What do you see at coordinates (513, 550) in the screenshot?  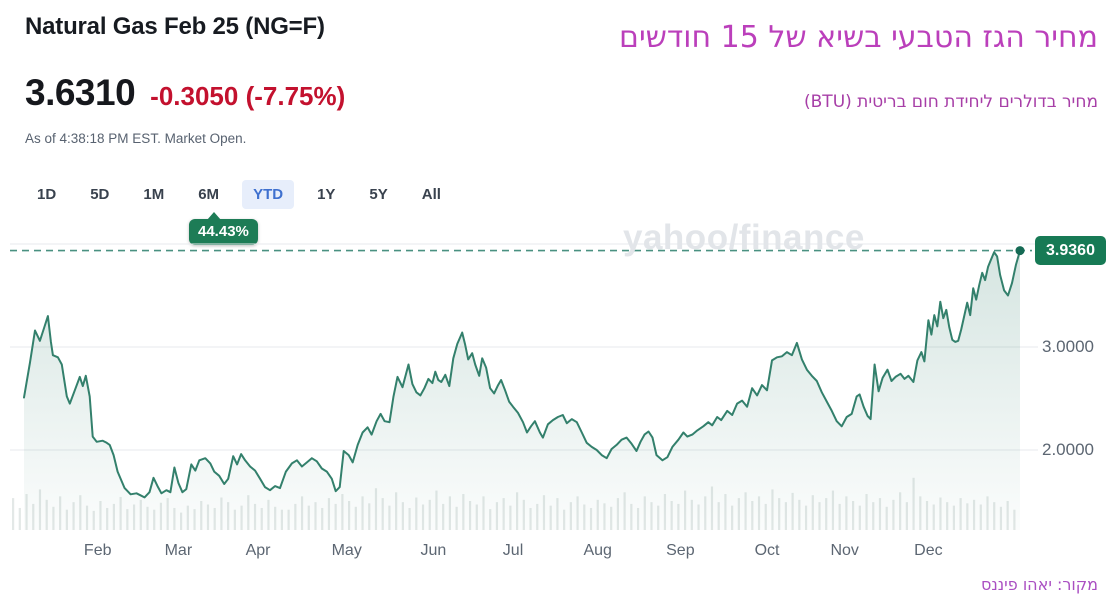 I see `x-axis-label: Jul` at bounding box center [513, 550].